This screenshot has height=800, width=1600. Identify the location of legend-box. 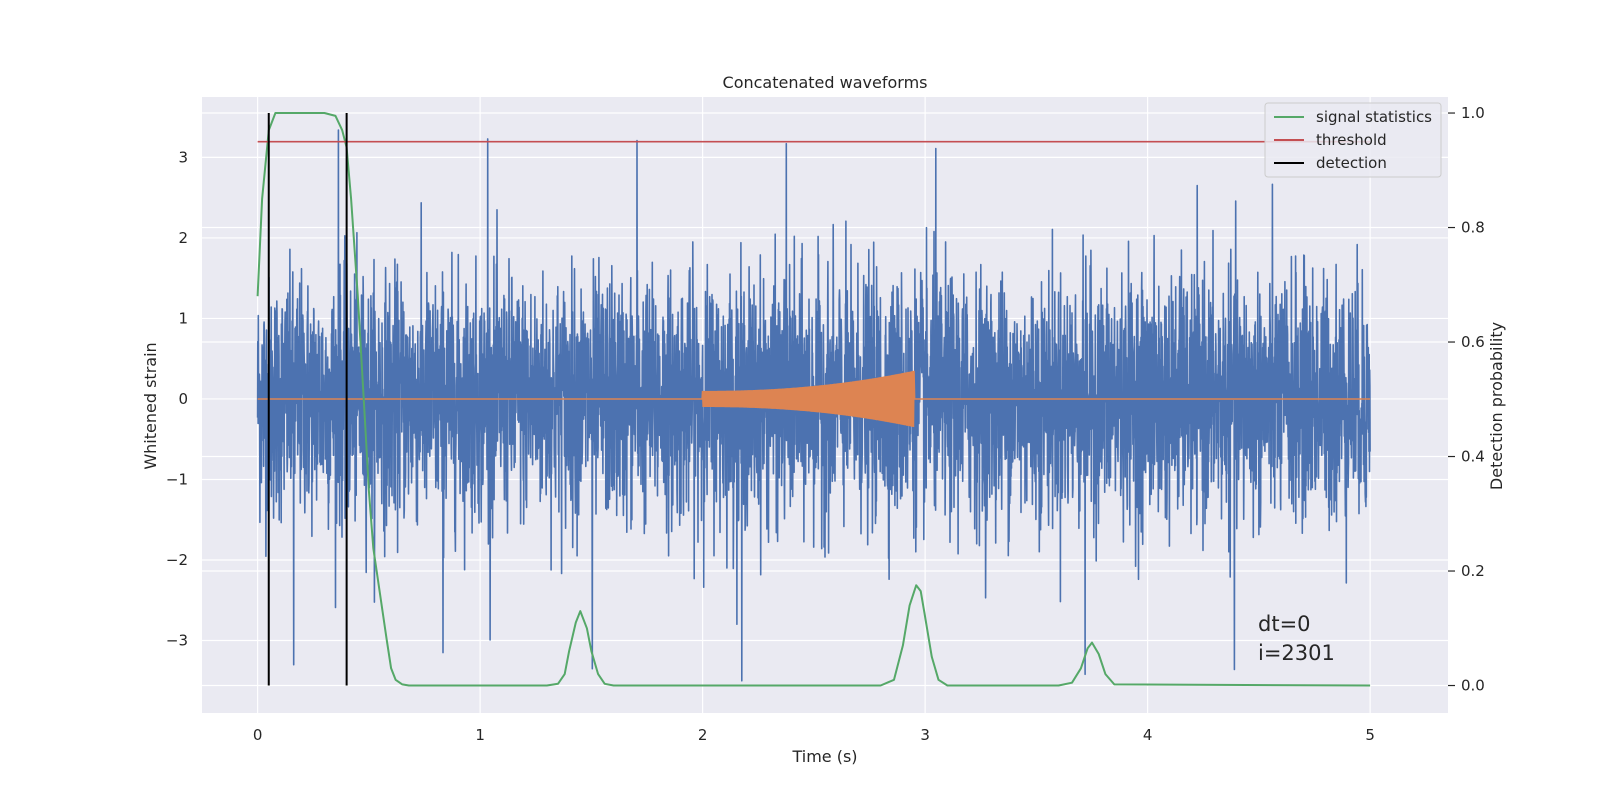
(1353, 140).